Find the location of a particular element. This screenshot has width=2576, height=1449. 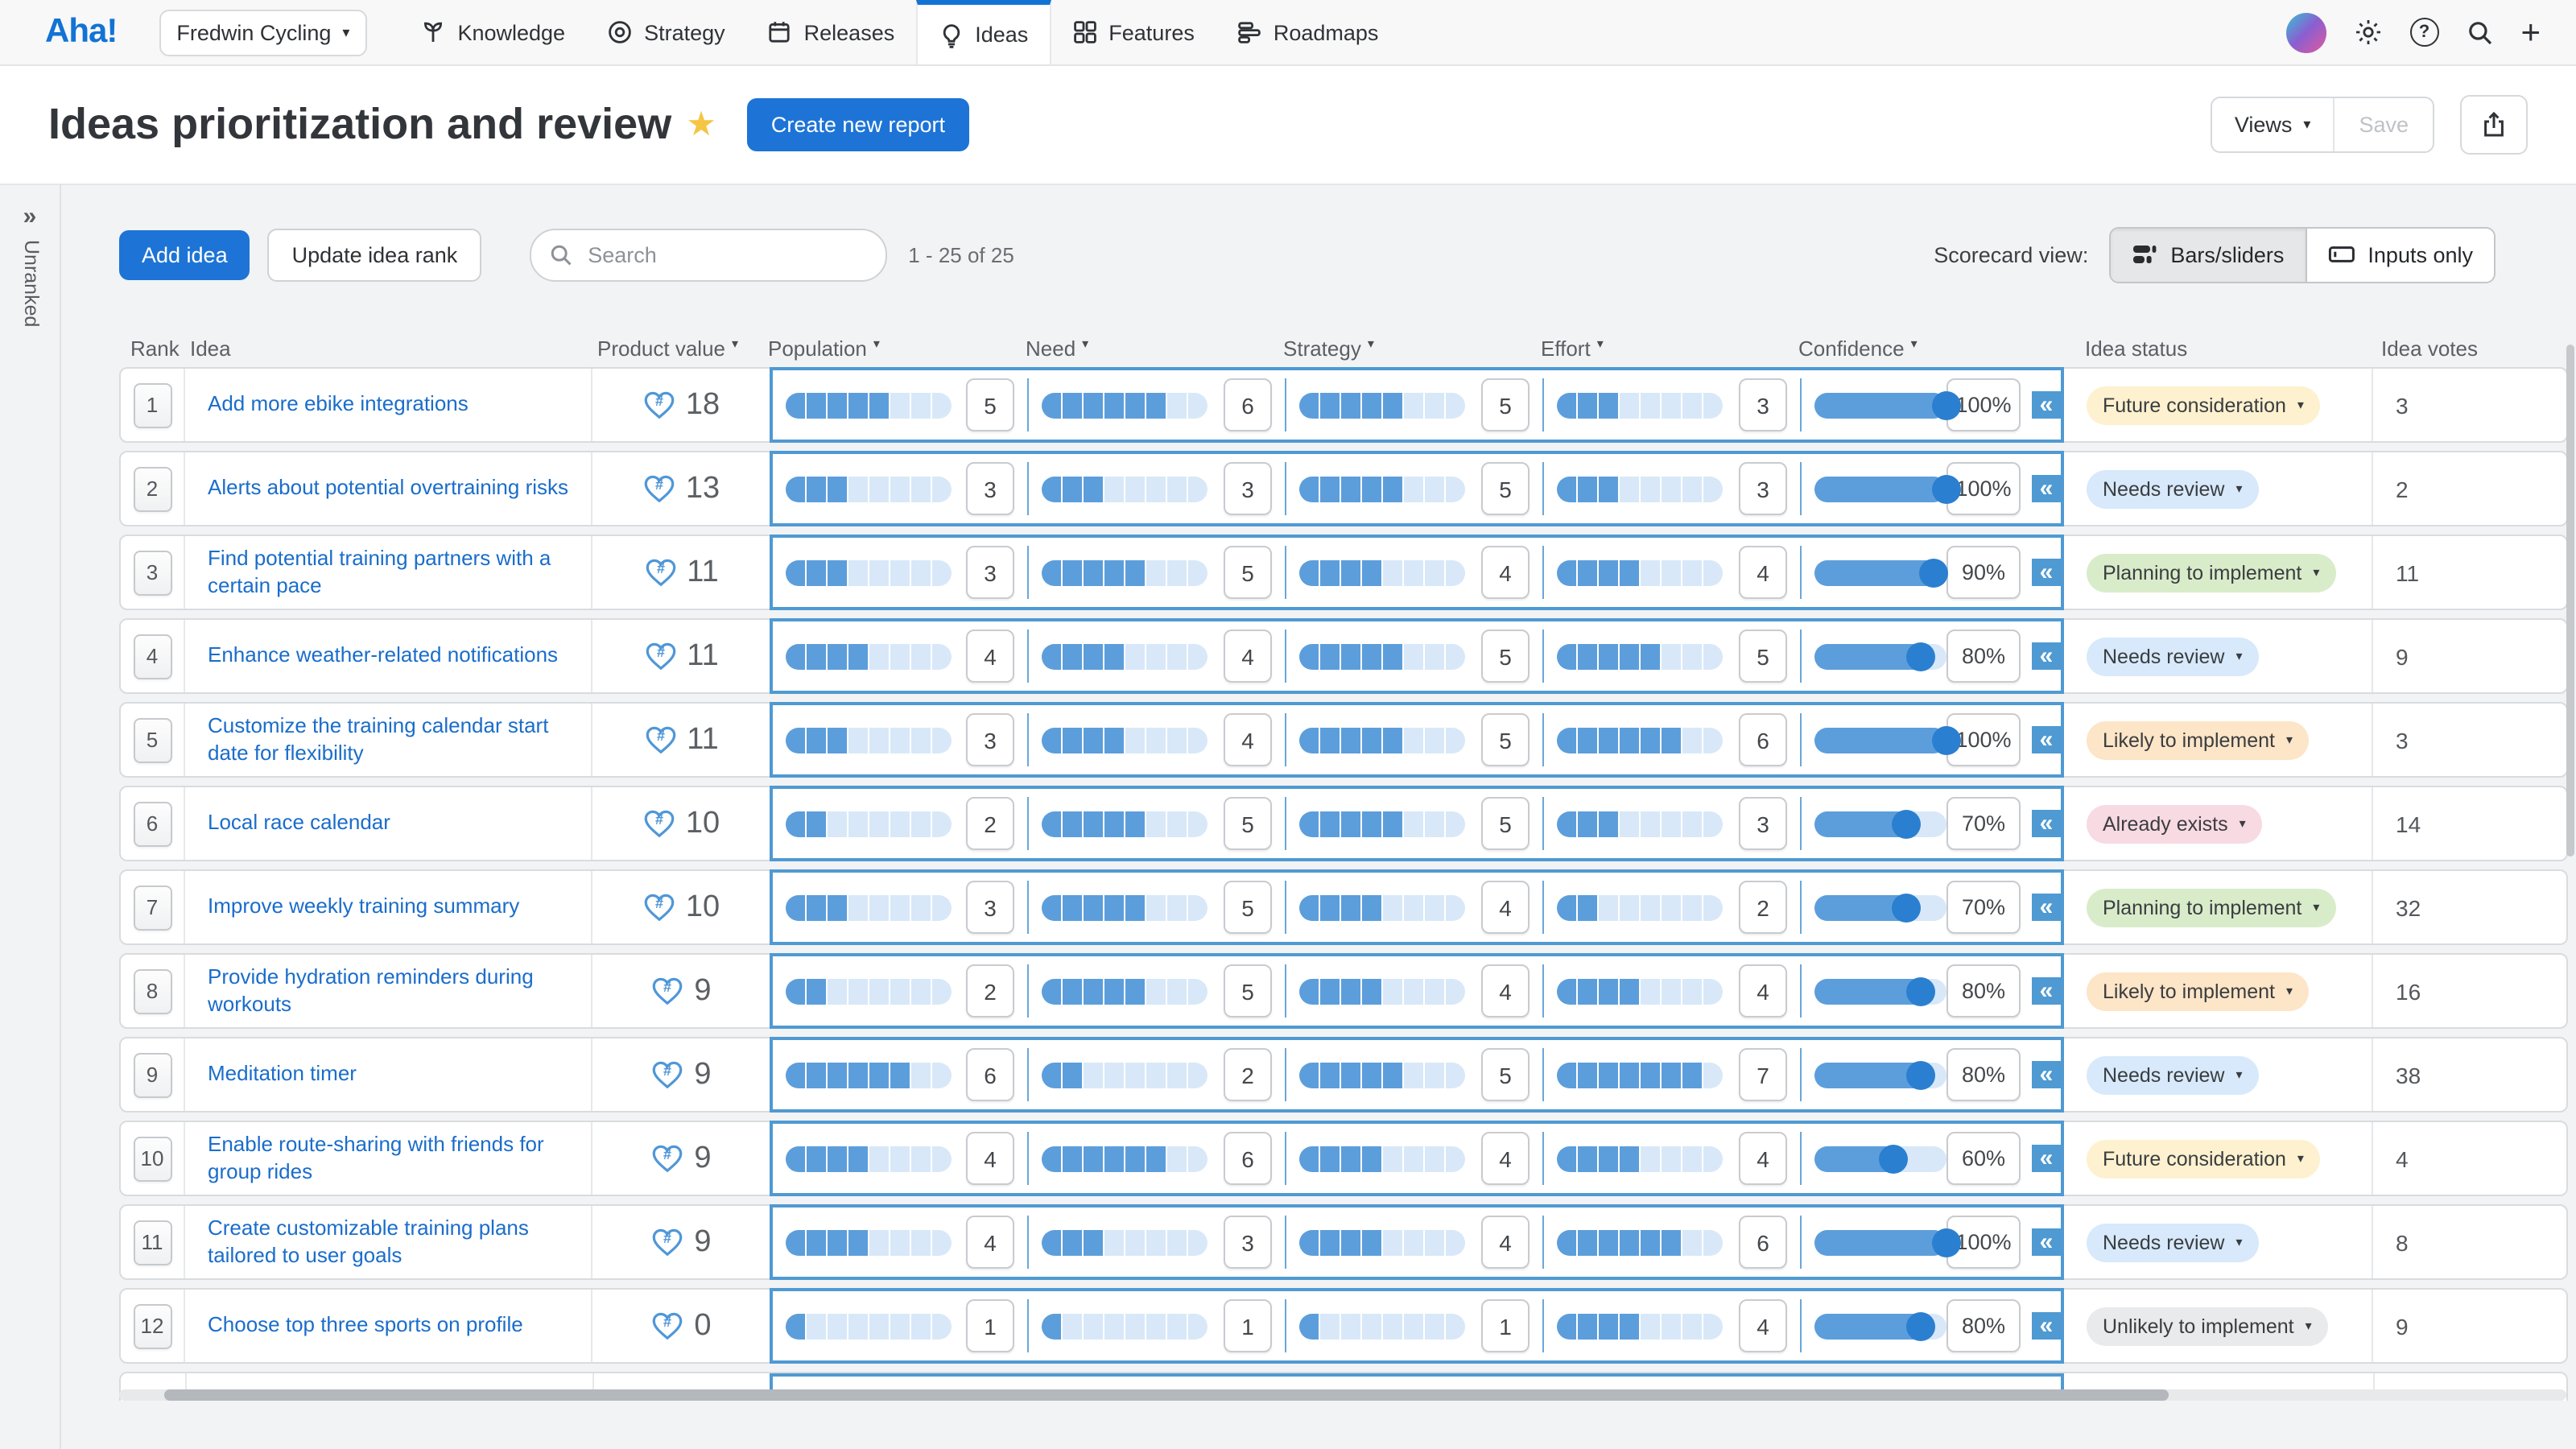

idea-status-dropdown: Planning to implement ▾ is located at coordinates (2211, 907).